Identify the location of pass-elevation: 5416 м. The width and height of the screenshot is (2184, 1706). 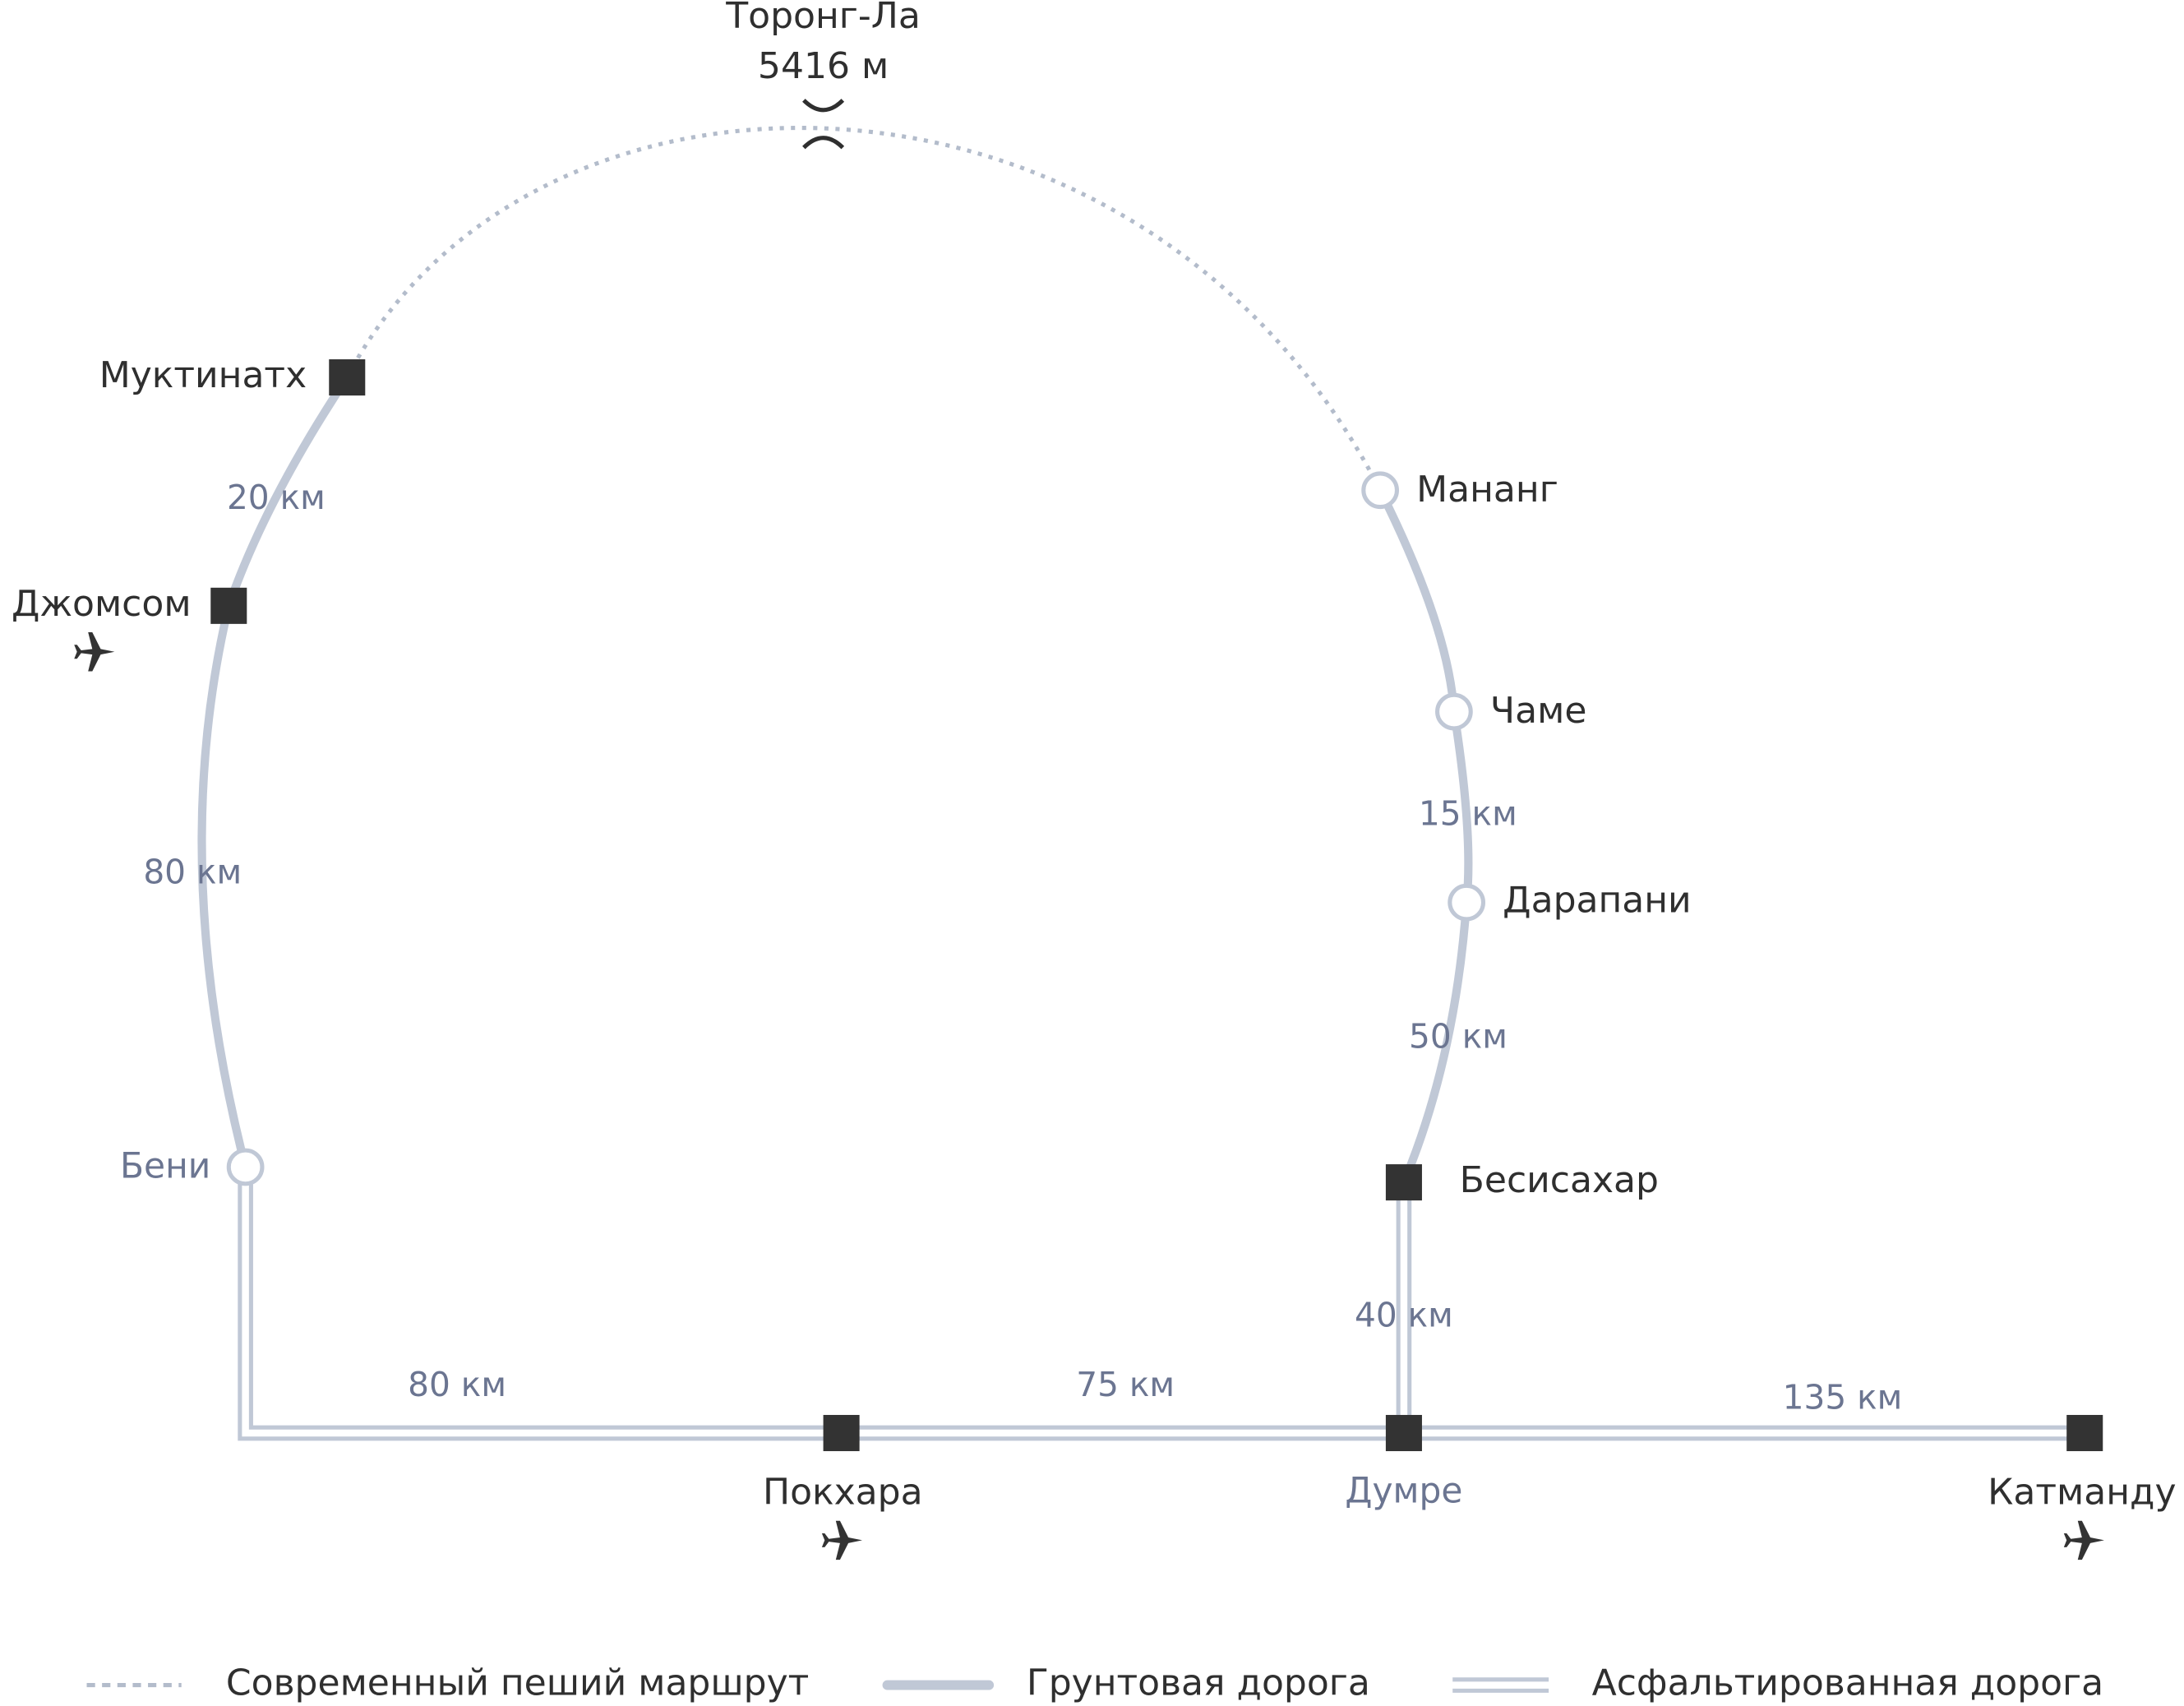
(823, 66).